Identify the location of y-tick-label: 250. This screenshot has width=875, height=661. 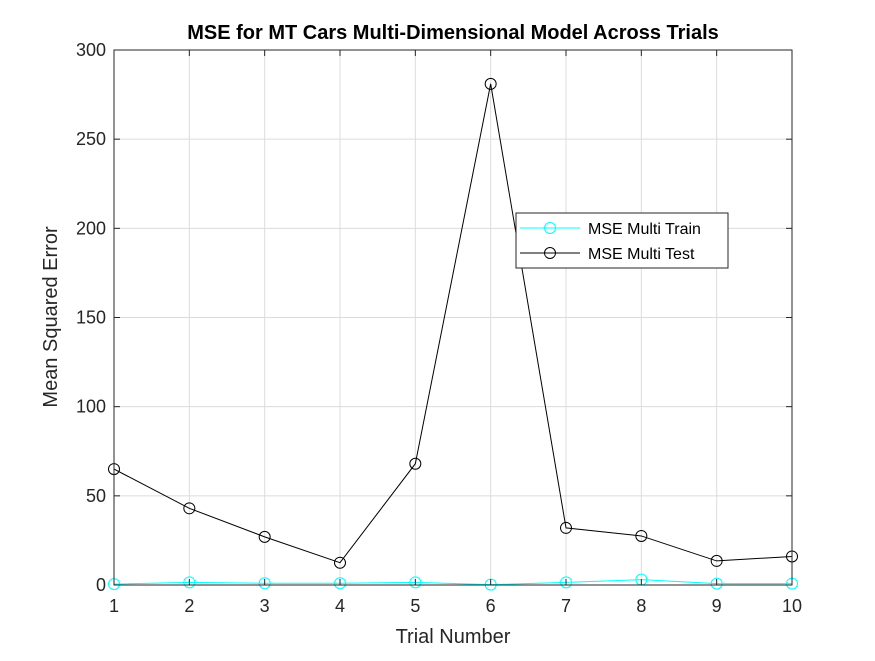
(91, 139).